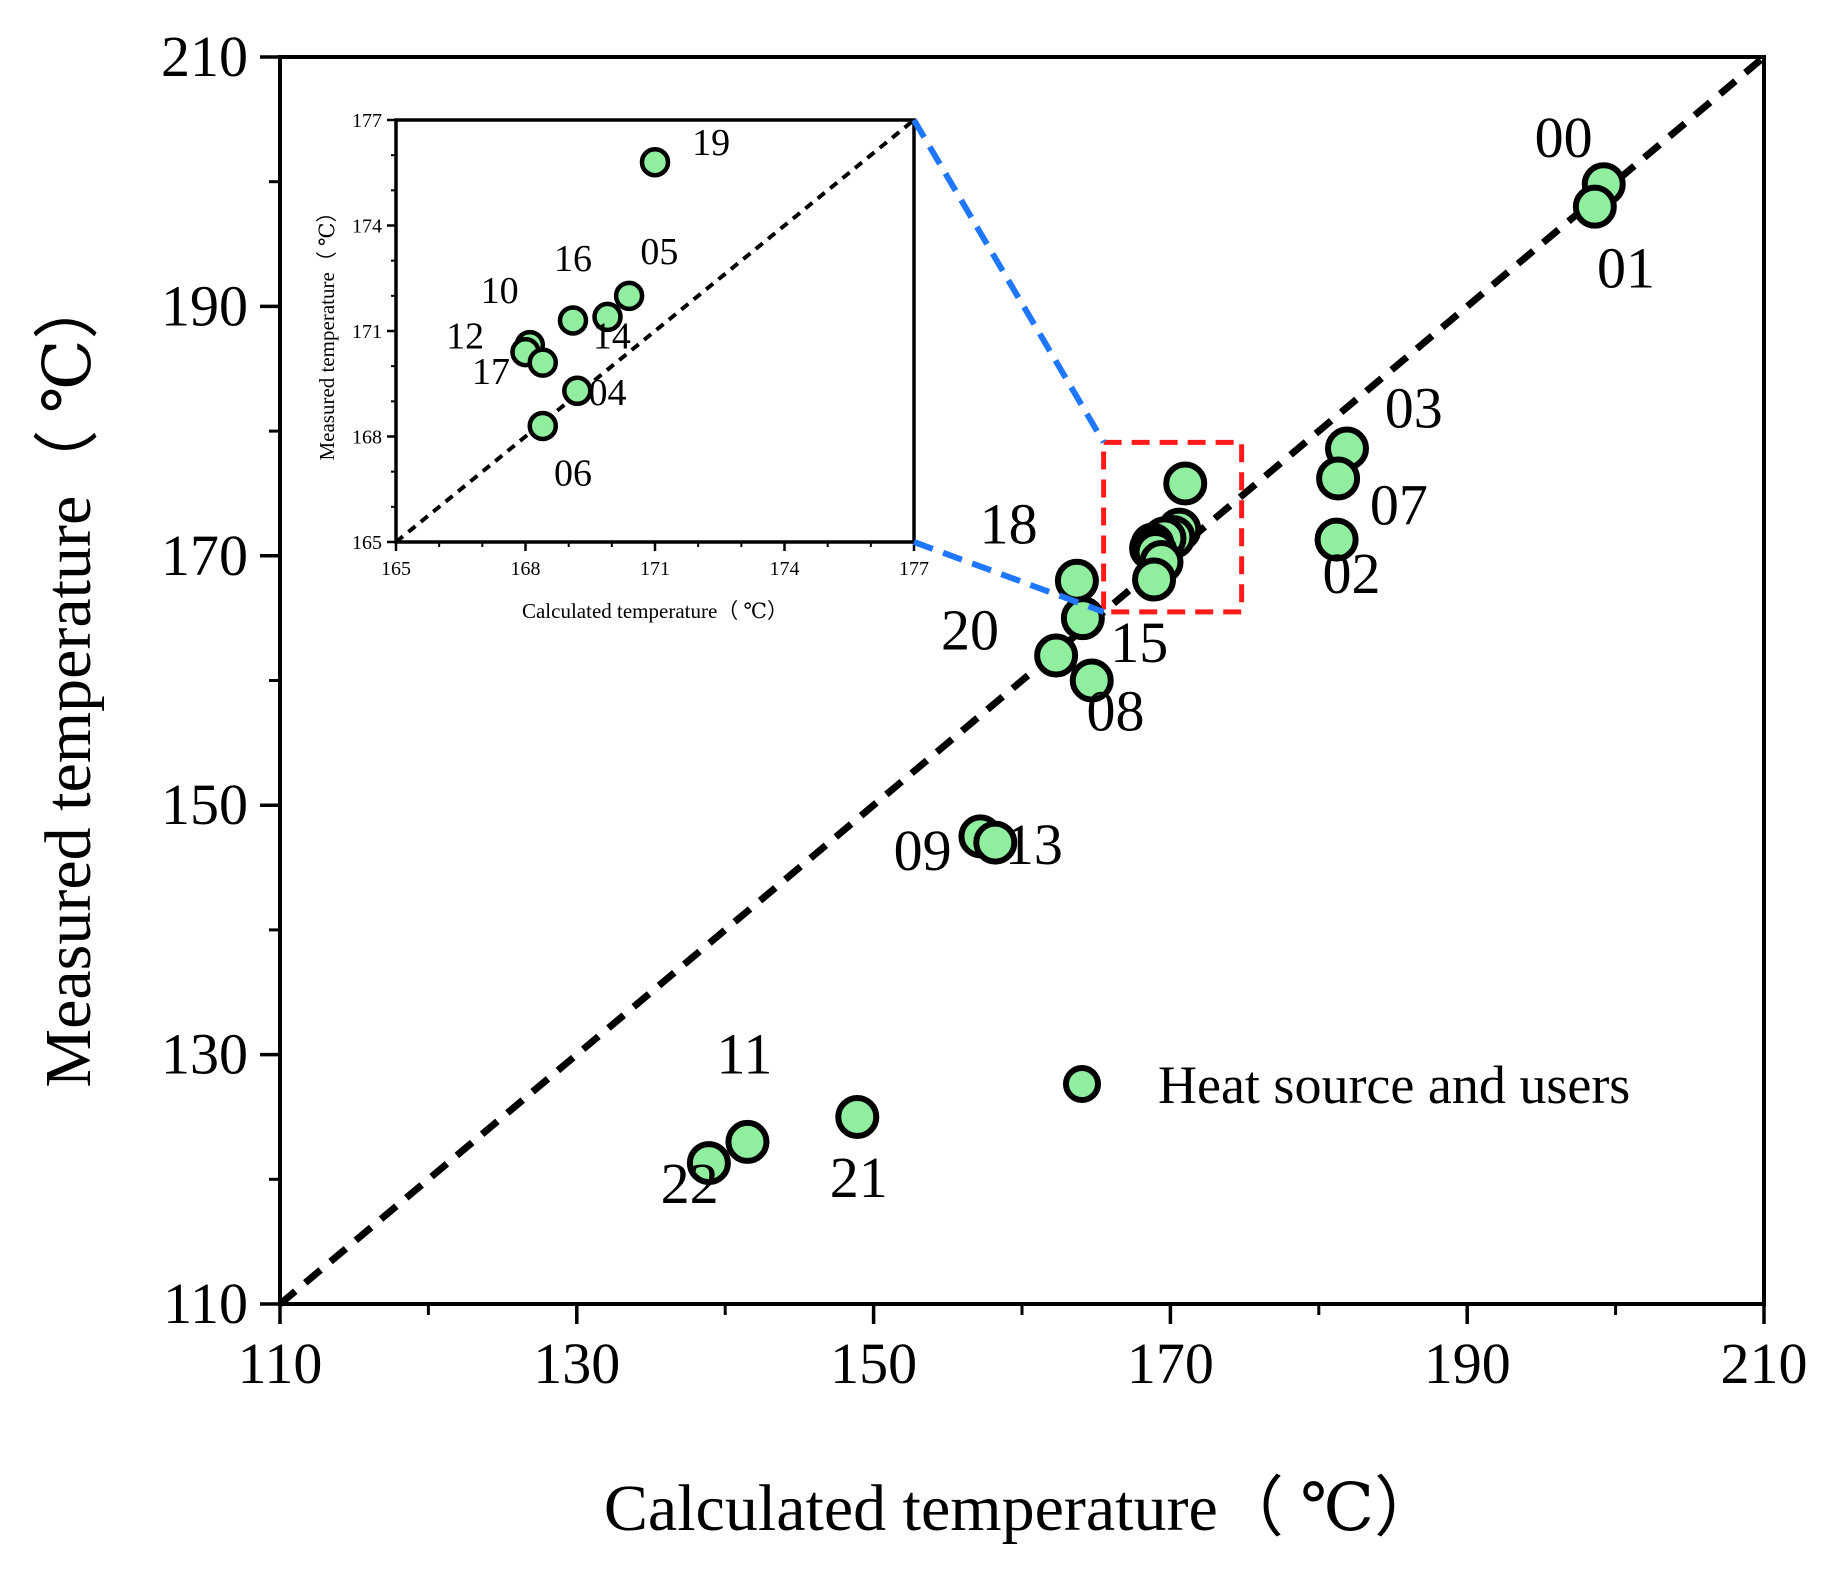 Image resolution: width=1833 pixels, height=1570 pixels. I want to click on zoom-connectors, so click(1009, 366).